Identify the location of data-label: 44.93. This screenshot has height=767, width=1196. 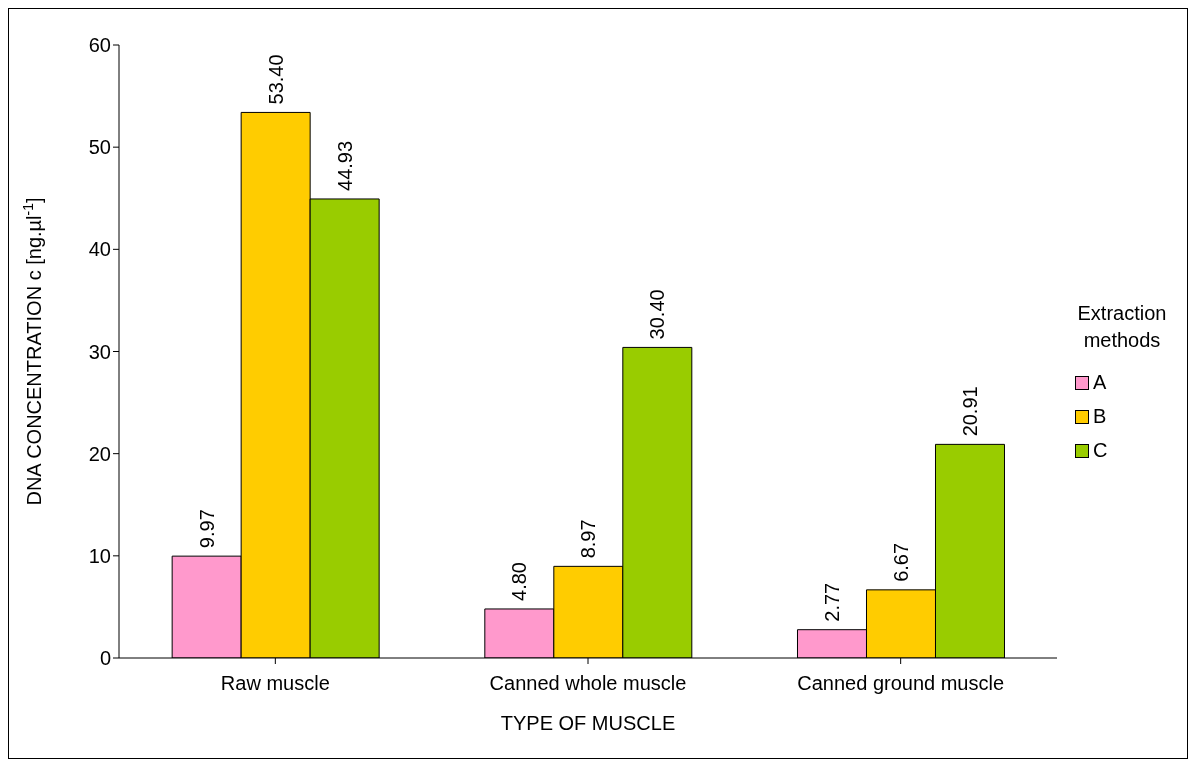
(344, 165).